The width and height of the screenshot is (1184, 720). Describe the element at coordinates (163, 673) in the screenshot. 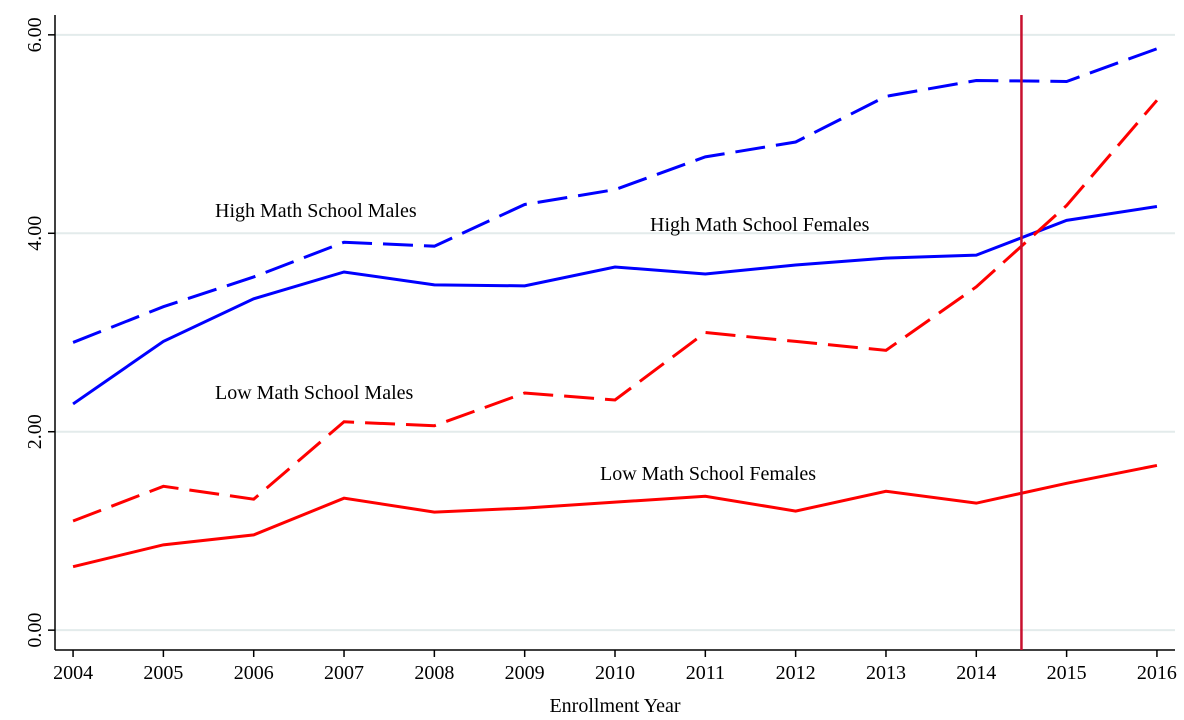

I see `x-tick-label: 2005` at that location.